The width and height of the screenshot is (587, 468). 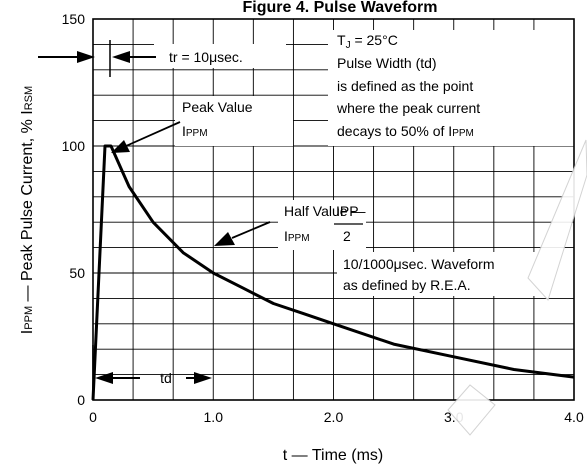 What do you see at coordinates (333, 455) in the screenshot?
I see `x-axis-label: t — Time (ms)` at bounding box center [333, 455].